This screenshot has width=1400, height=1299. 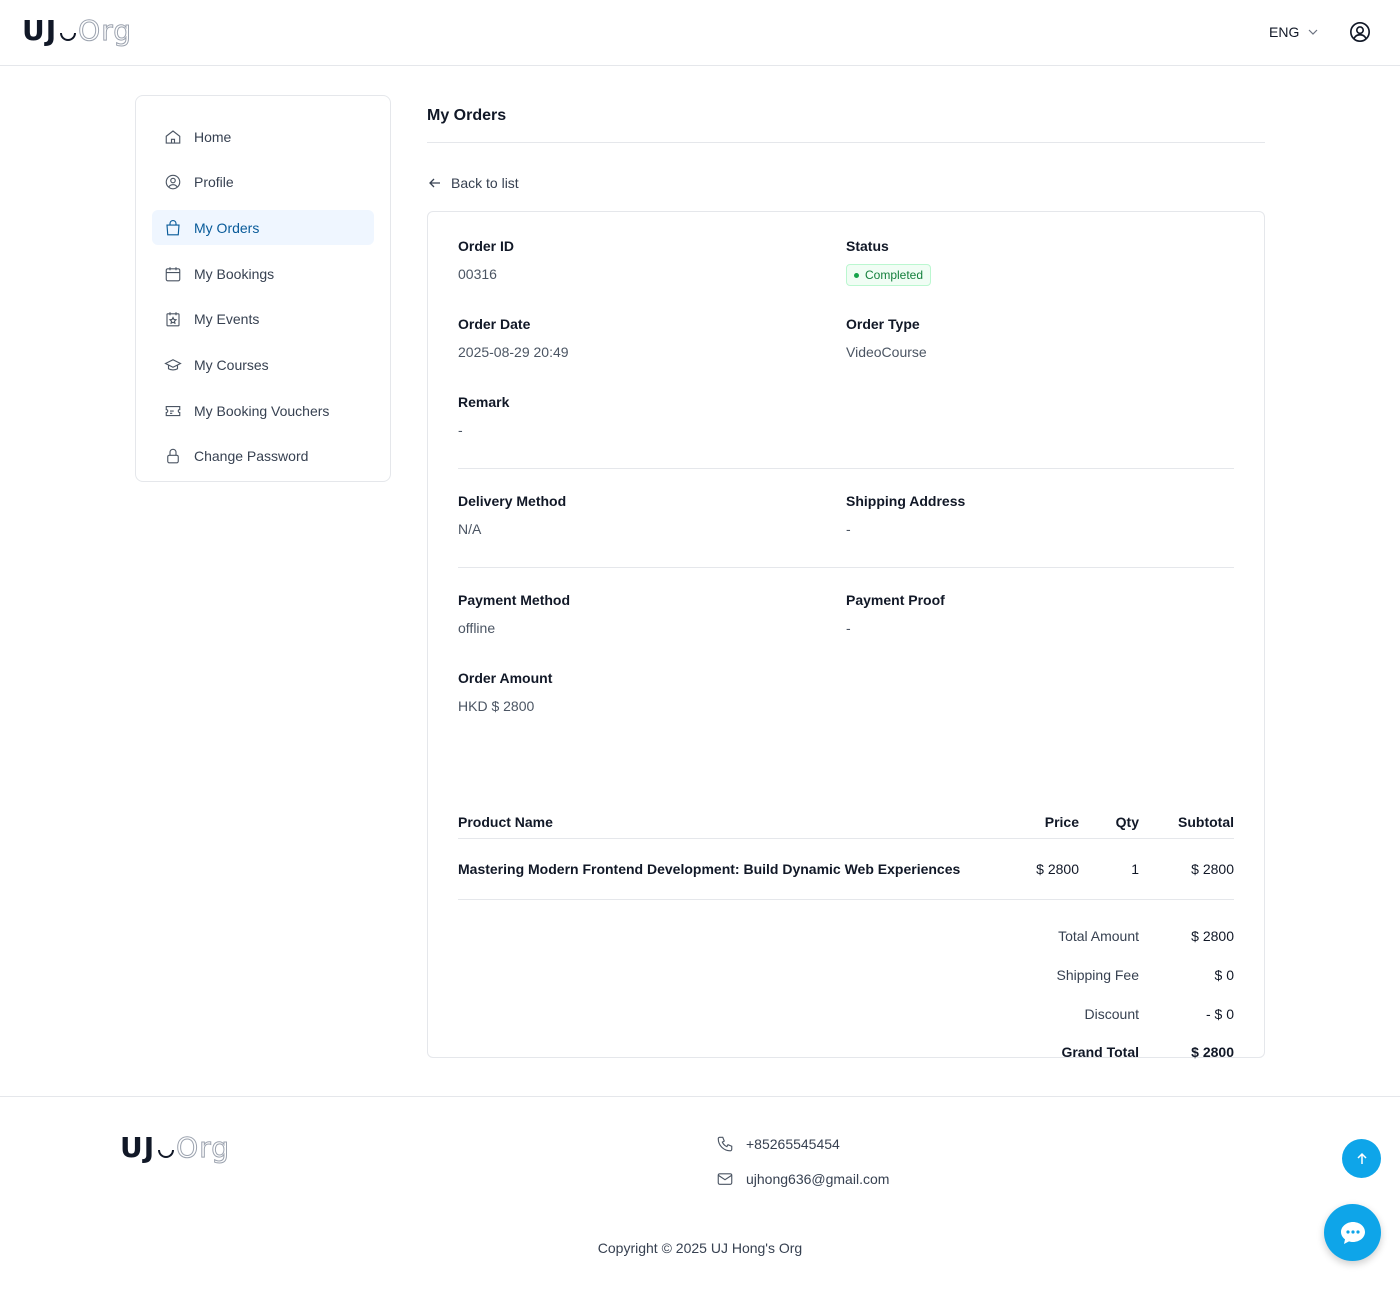 I want to click on user-circle-icon, so click(x=173, y=182).